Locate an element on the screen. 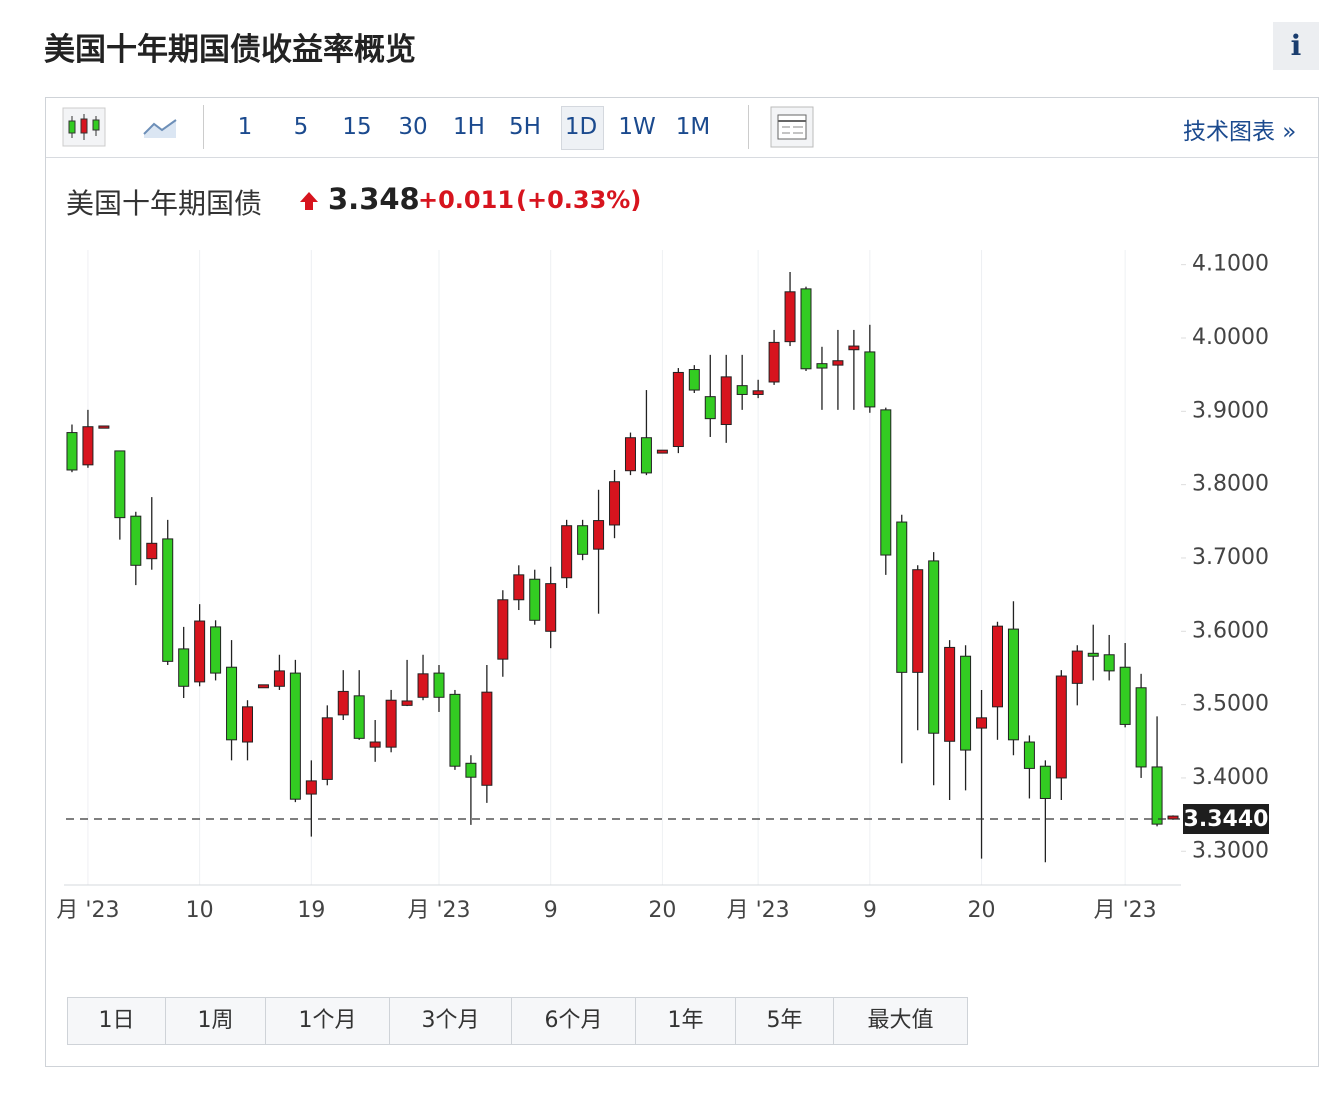 The width and height of the screenshot is (1340, 1094). y-tick-label: 3.9000 is located at coordinates (1230, 410).